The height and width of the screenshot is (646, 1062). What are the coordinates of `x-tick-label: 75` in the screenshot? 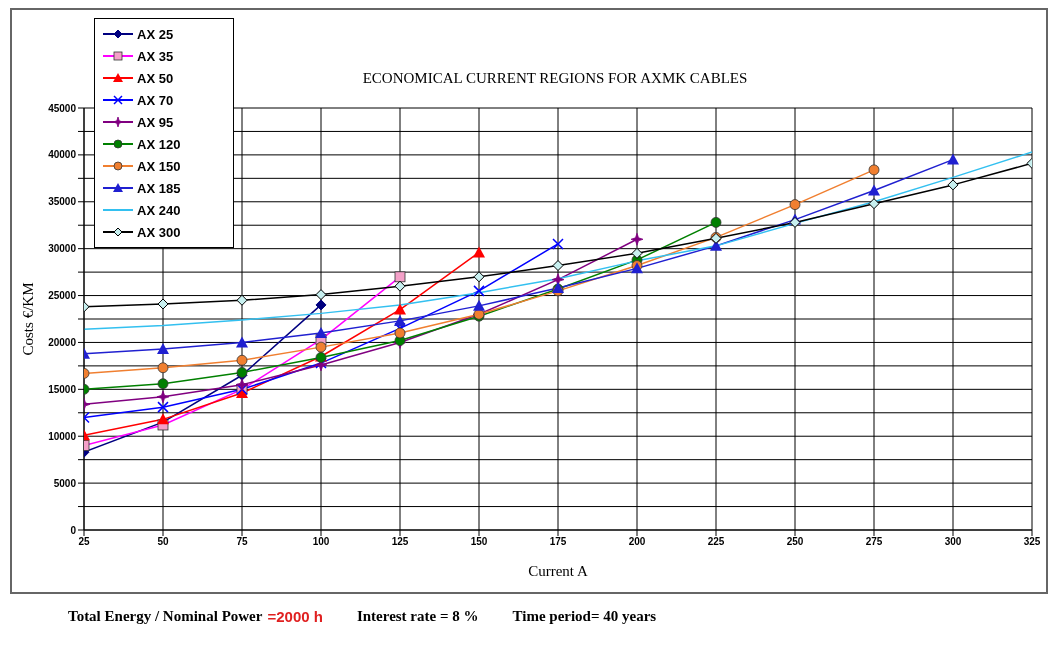 It's located at (242, 542).